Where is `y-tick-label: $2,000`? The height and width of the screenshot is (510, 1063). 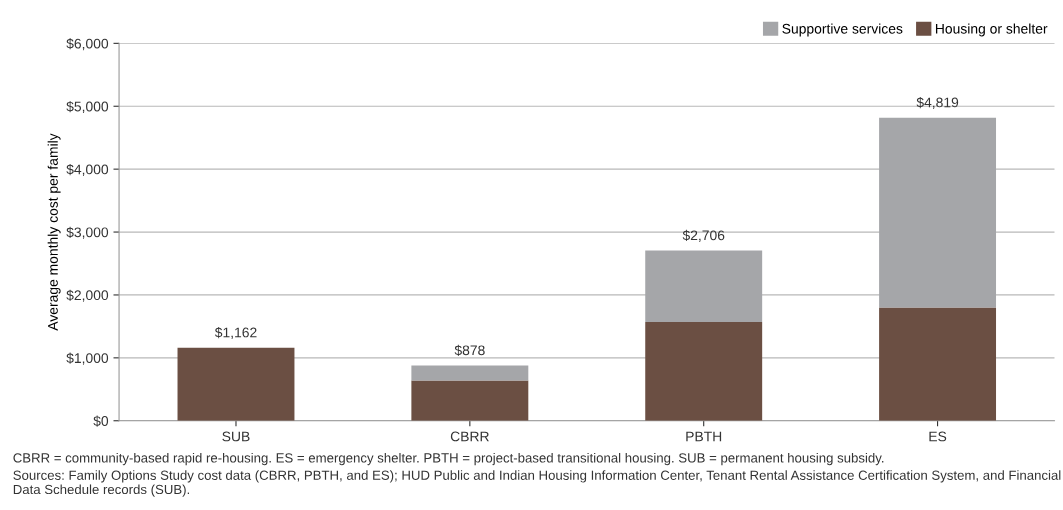 y-tick-label: $2,000 is located at coordinates (87, 295).